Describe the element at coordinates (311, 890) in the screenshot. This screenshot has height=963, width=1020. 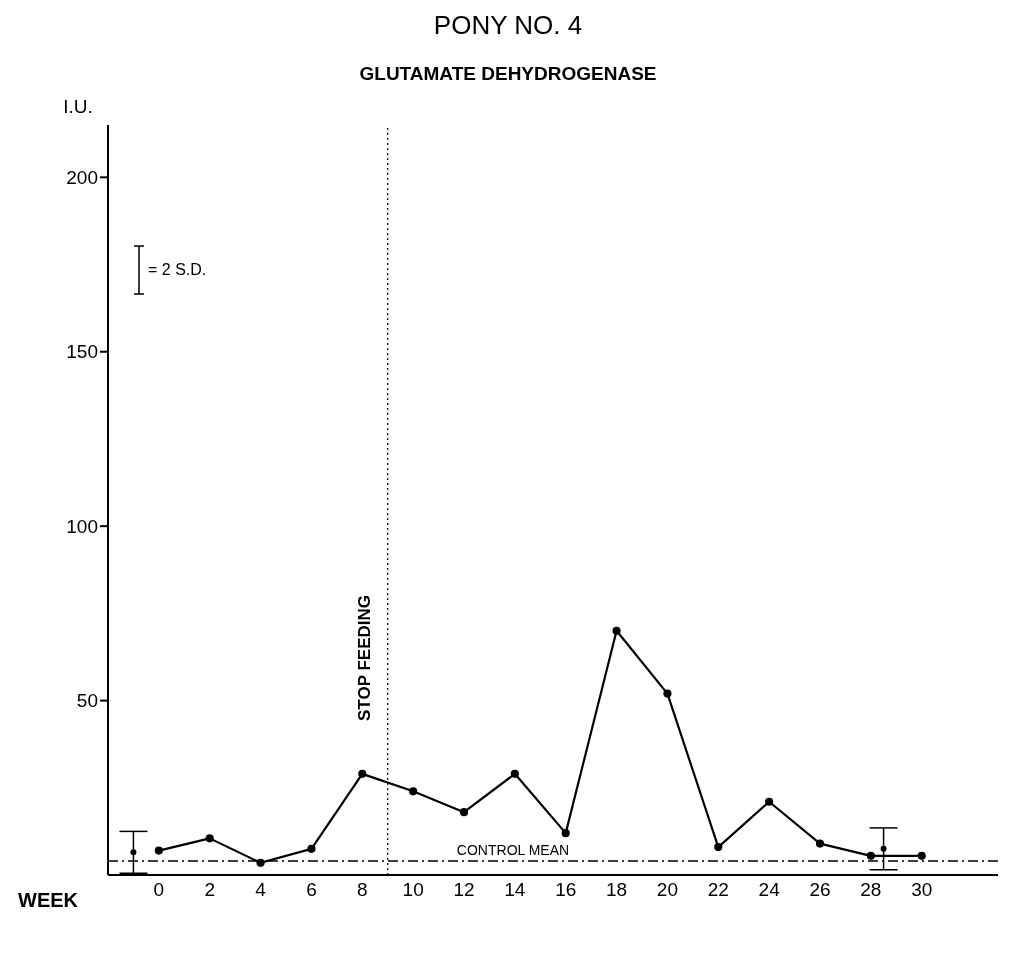
I see `x-tick-label: 6` at that location.